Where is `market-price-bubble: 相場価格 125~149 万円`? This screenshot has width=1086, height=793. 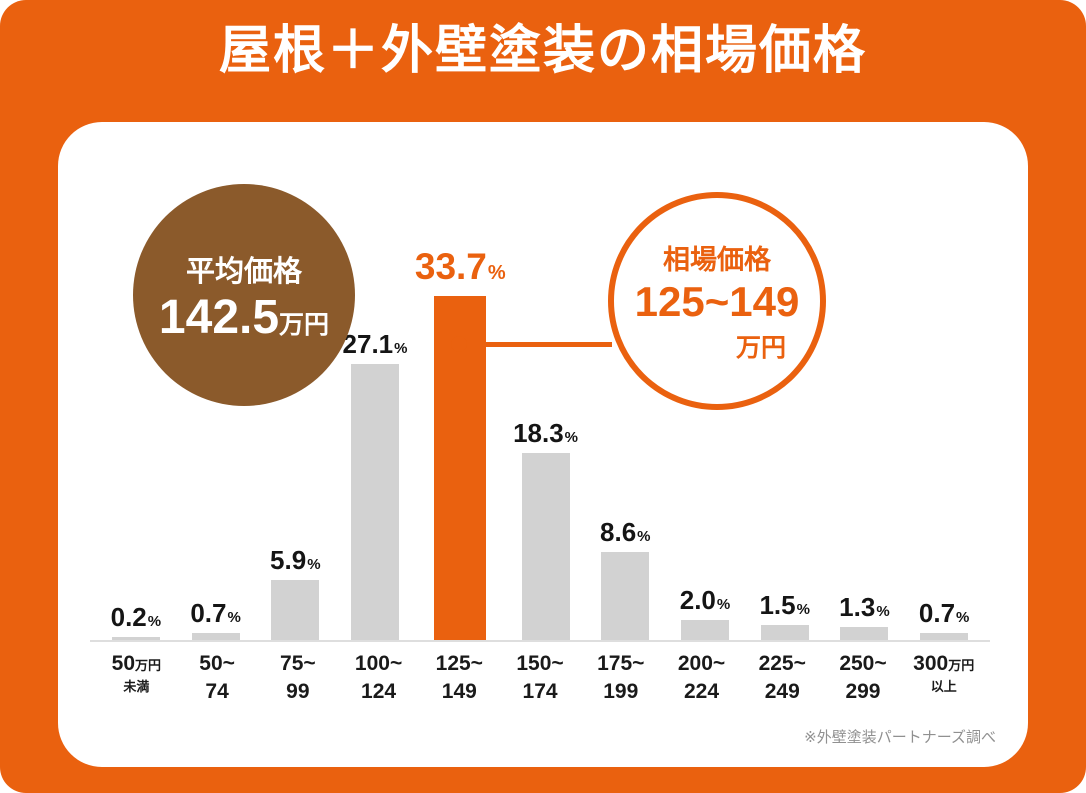 market-price-bubble: 相場価格 125~149 万円 is located at coordinates (717, 301).